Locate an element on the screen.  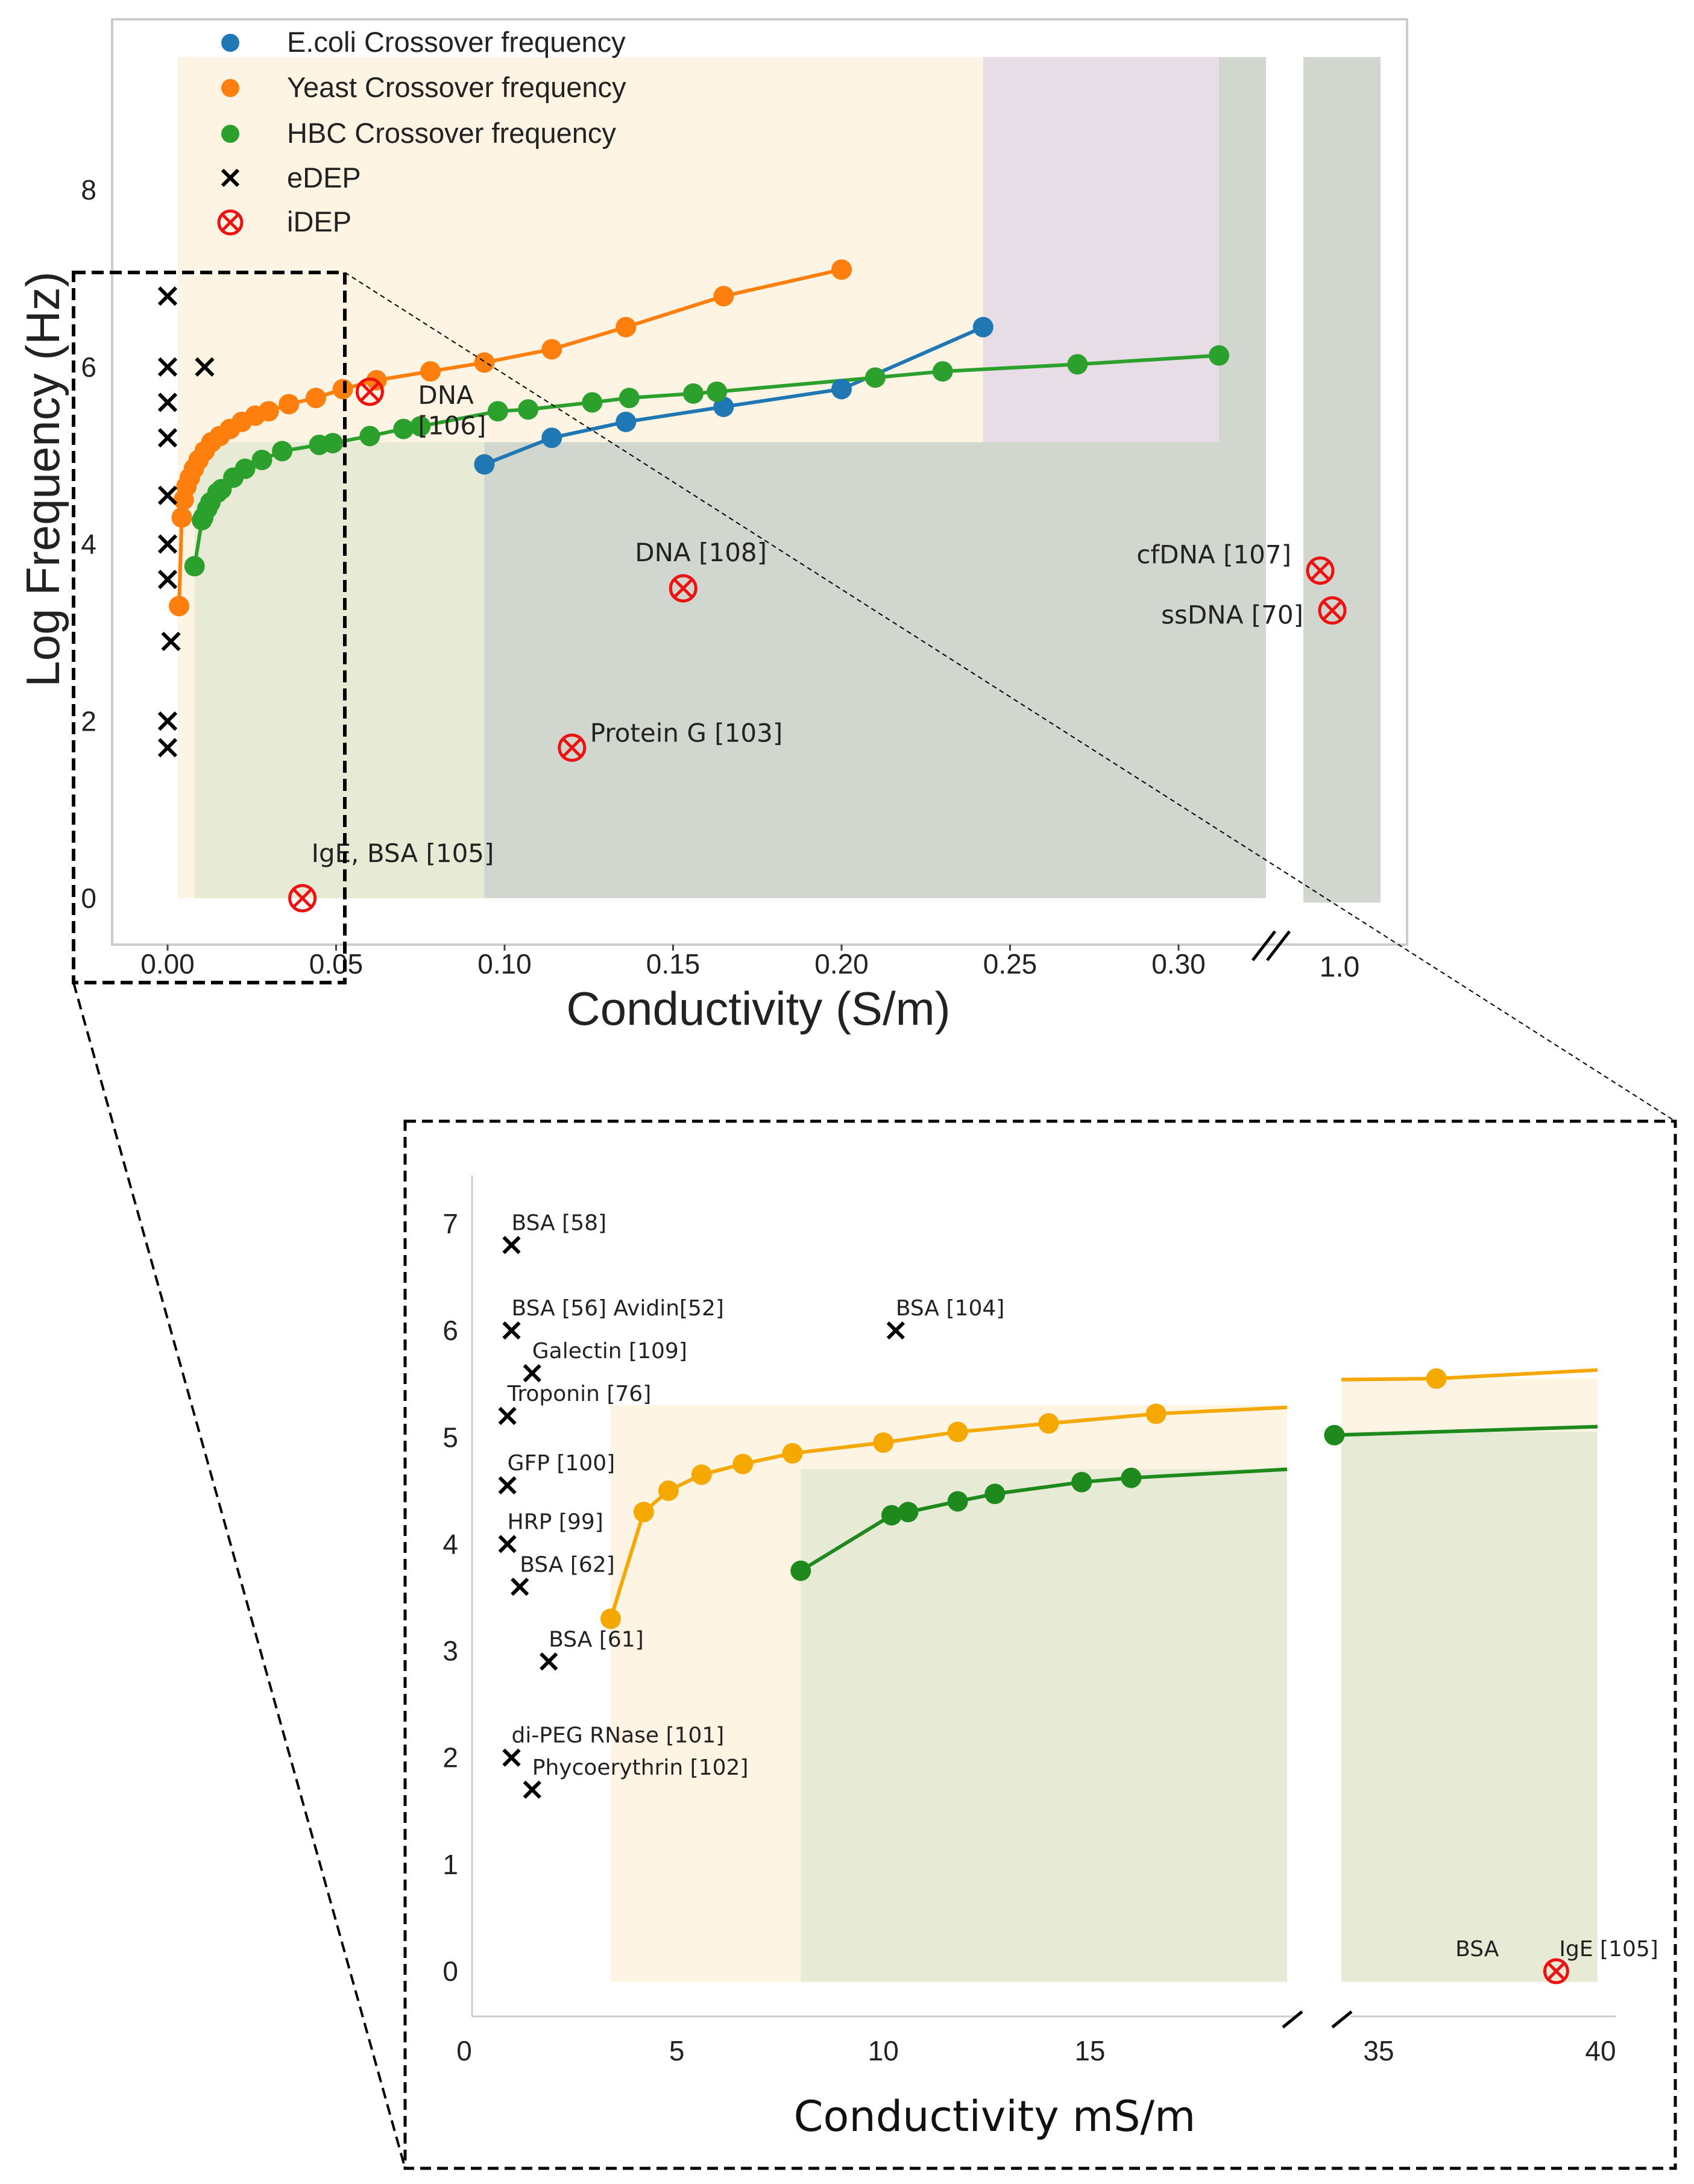
legend-item-hbc: HBC Crossover frequency is located at coordinates (419, 133).